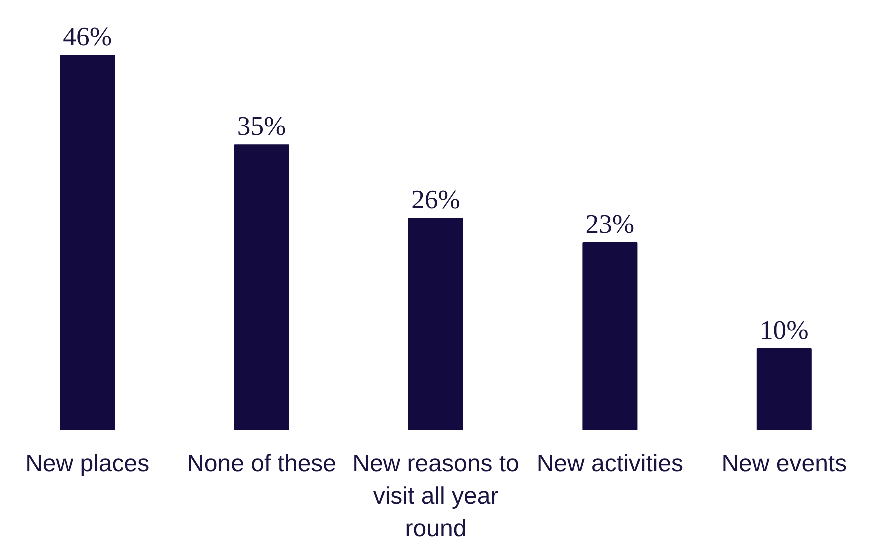 The width and height of the screenshot is (871, 545). Describe the element at coordinates (262, 464) in the screenshot. I see `x-tick-label: None of these` at that location.